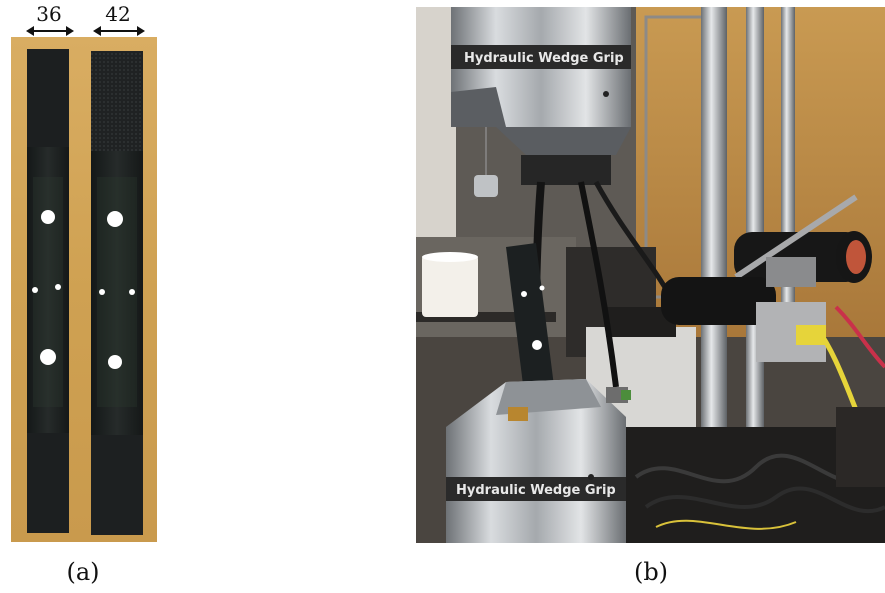 The image size is (885, 593). Describe the element at coordinates (538, 461) in the screenshot. I see `lower-grip: Hydraulic Wedge Grip` at that location.